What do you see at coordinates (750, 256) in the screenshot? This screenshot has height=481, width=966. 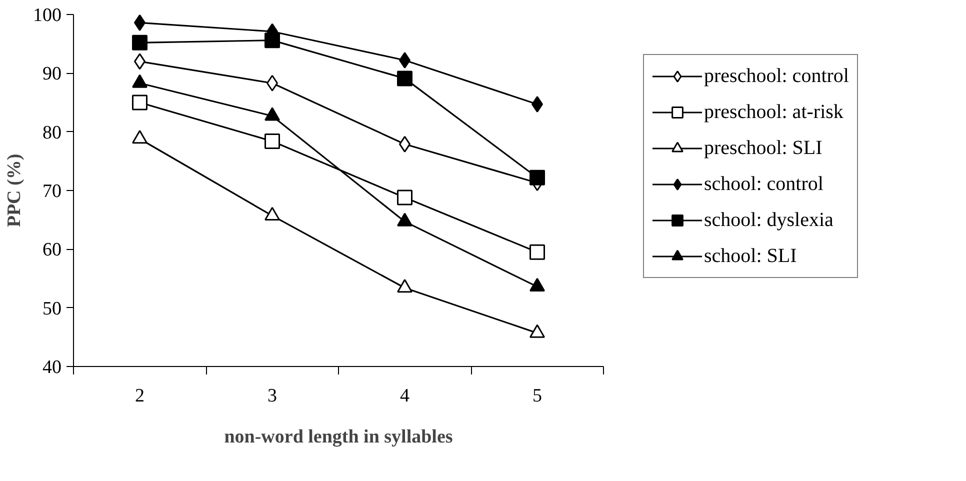 I see `legend-label: school: SLI` at bounding box center [750, 256].